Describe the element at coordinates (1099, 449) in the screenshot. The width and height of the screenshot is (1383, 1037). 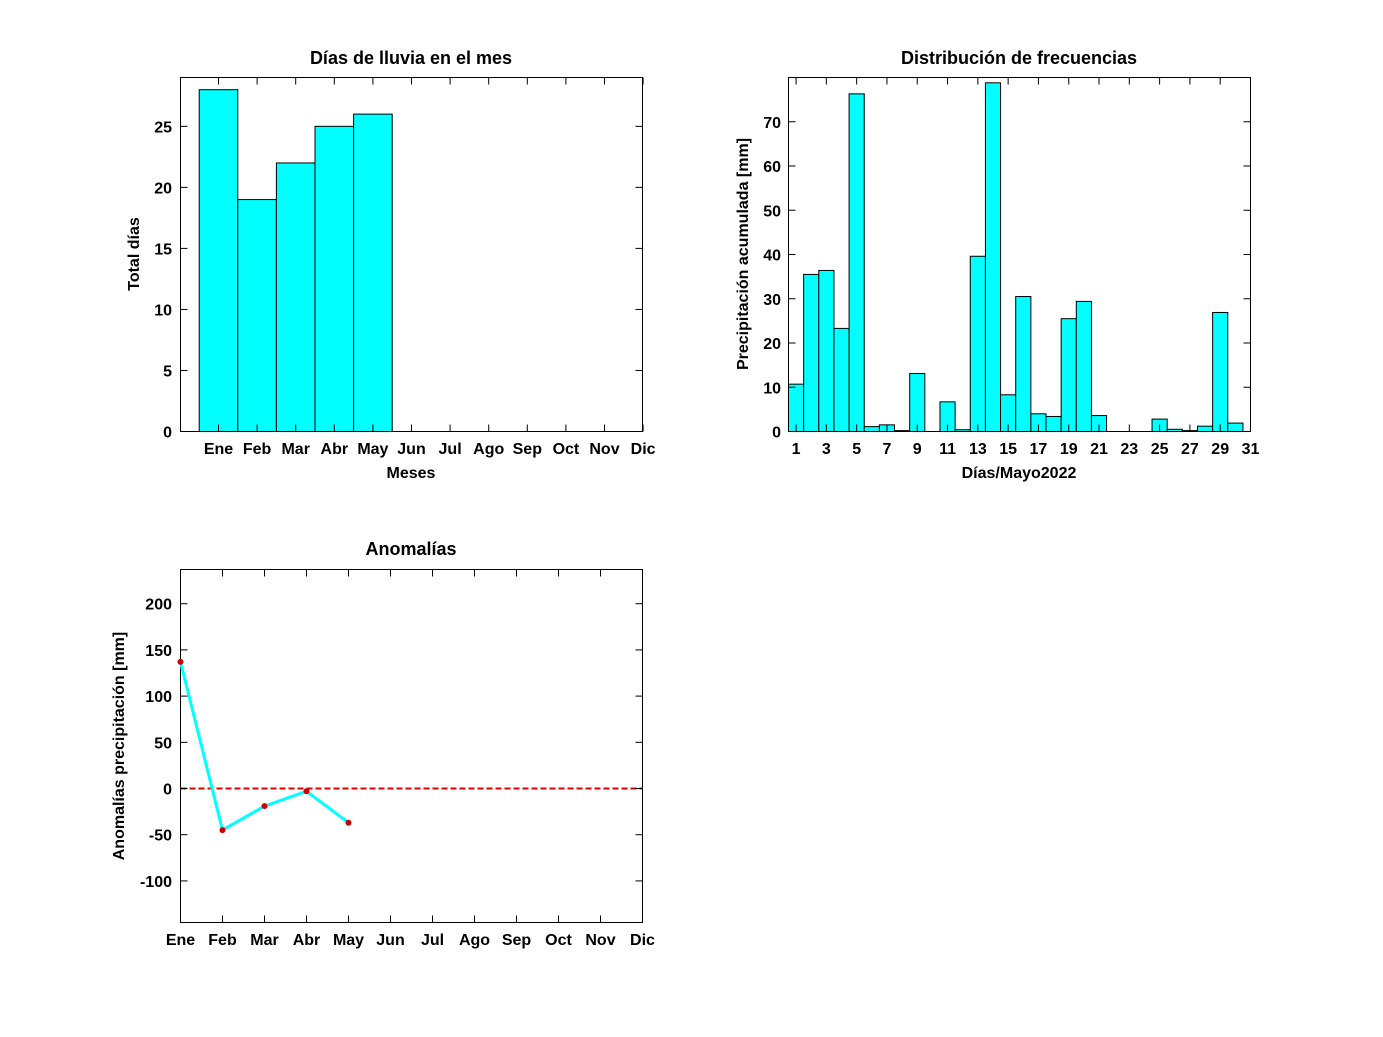
I see `x-tick-label: 21` at that location.